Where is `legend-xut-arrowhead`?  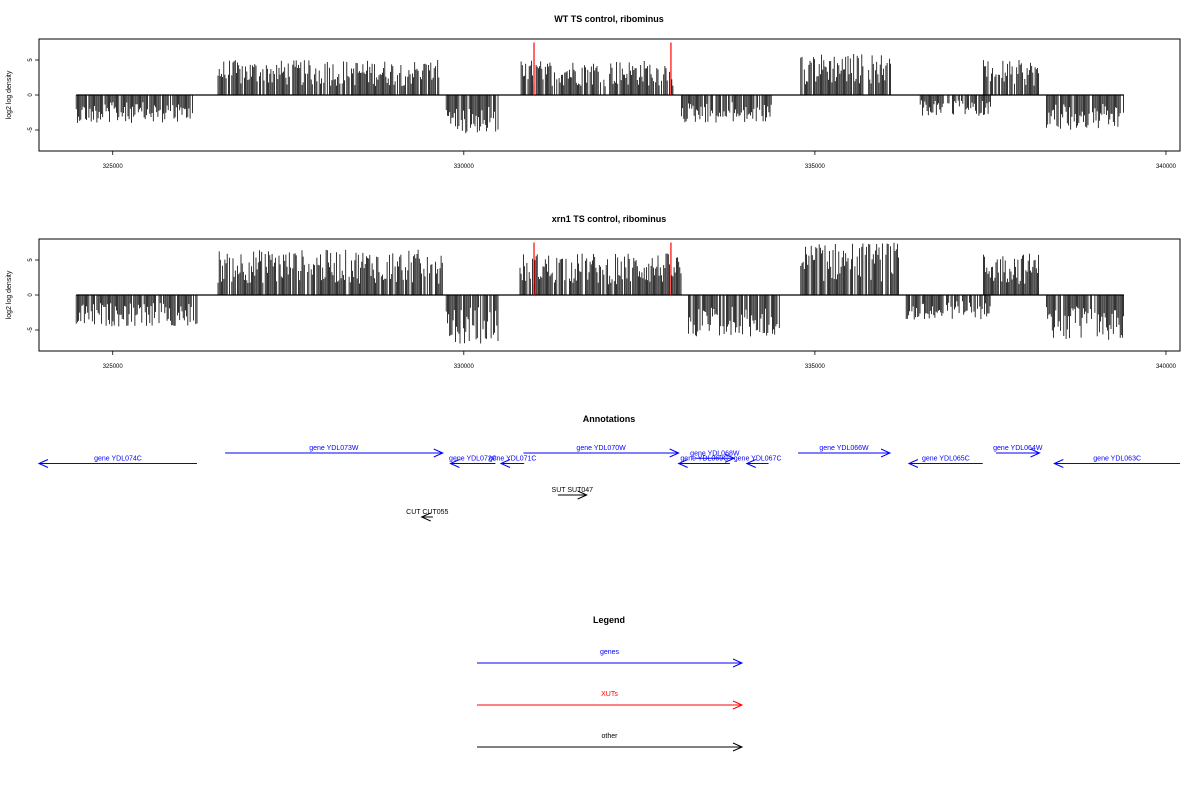
legend-xut-arrowhead is located at coordinates (738, 705).